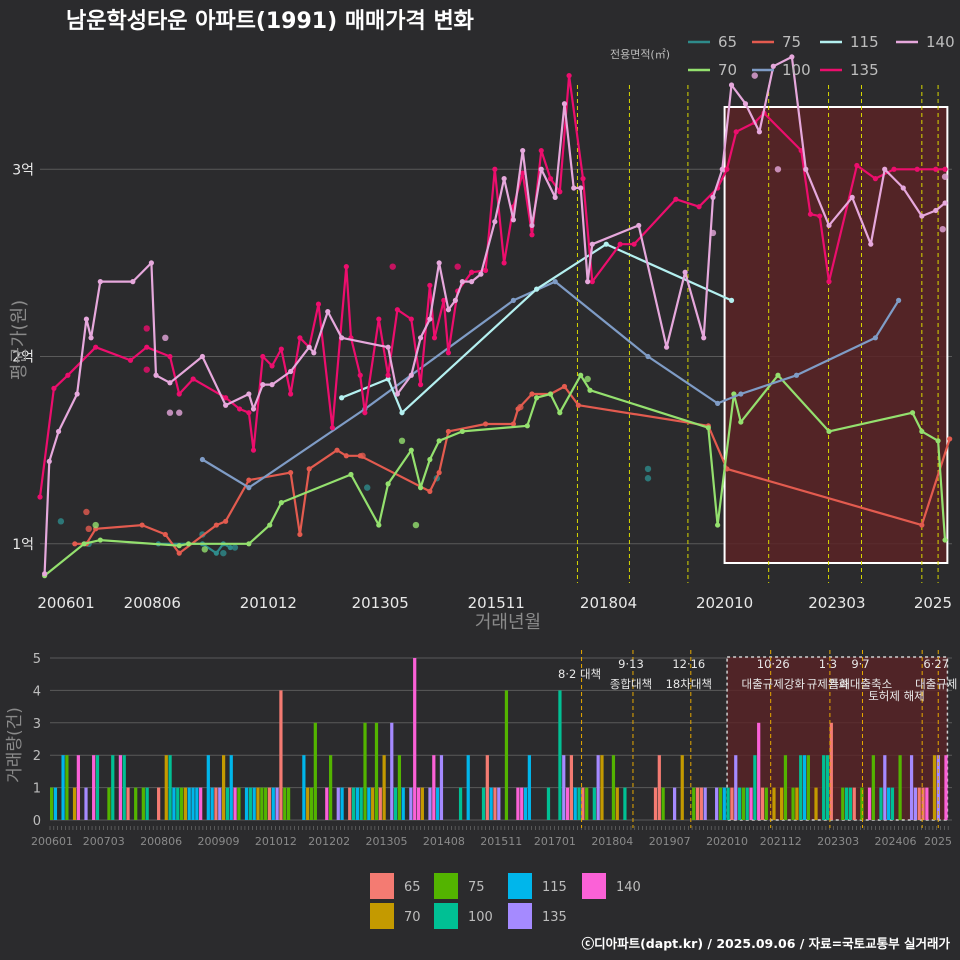  What do you see at coordinates (501, 841) in the screenshot?
I see `volume-x-tick: 201511` at bounding box center [501, 841].